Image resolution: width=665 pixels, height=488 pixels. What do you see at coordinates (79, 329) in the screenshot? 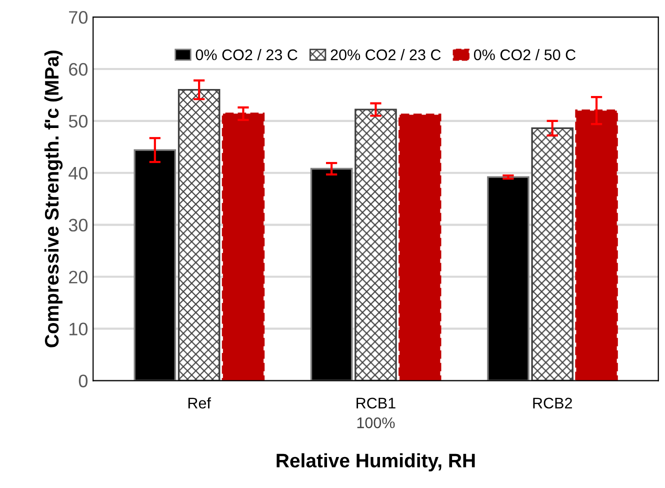
I see `y-tick-label: 10` at bounding box center [79, 329].